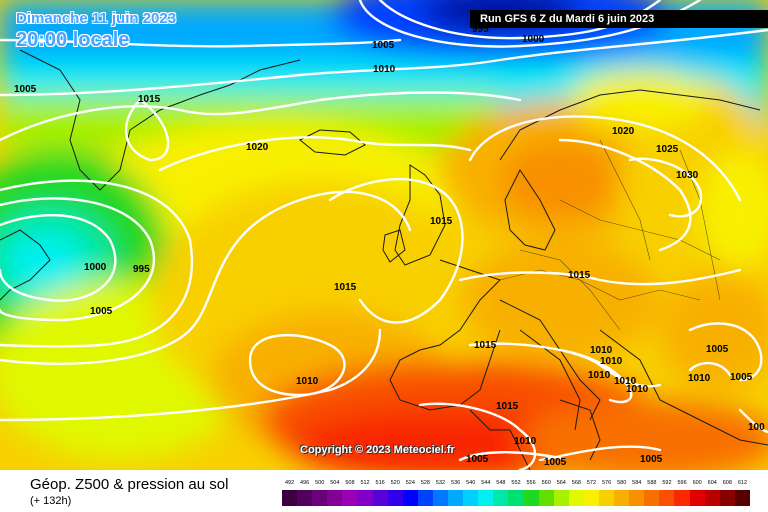 The width and height of the screenshot is (768, 512). What do you see at coordinates (667, 483) in the screenshot?
I see `color-scale-label: 592` at bounding box center [667, 483].